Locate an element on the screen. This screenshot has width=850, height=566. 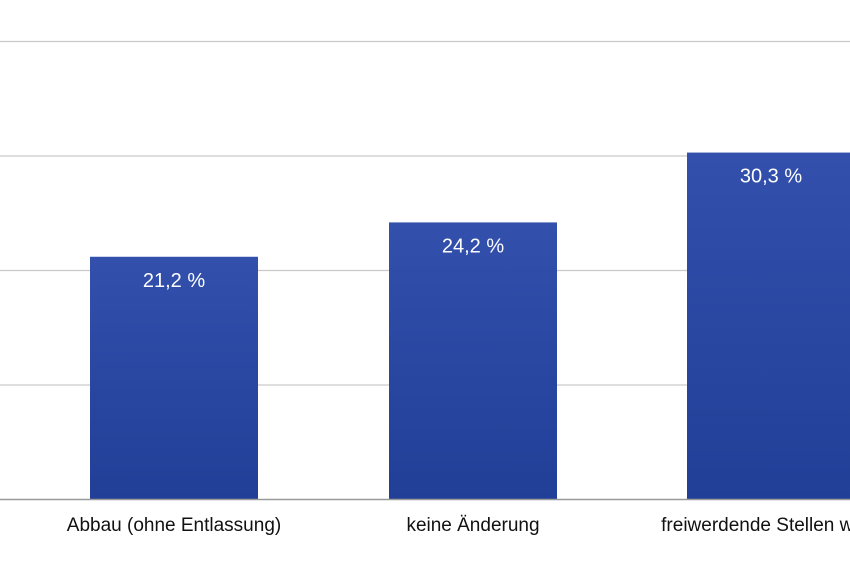
category-label: freiwerdende Stellen werd is located at coordinates (755, 525).